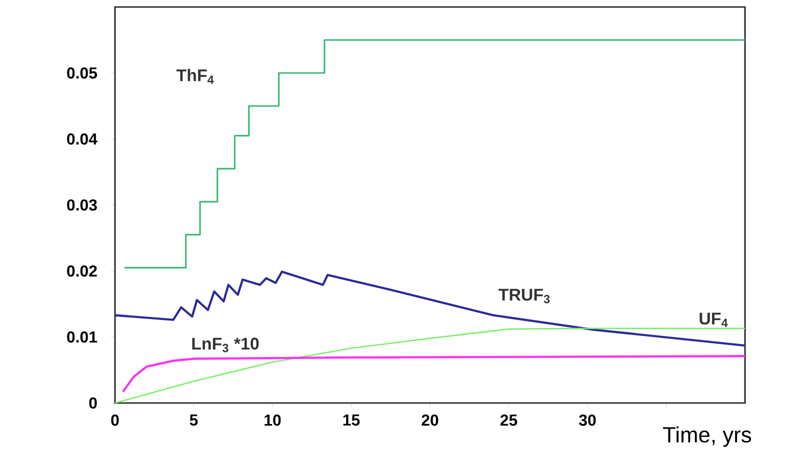 Image resolution: width=794 pixels, height=456 pixels. What do you see at coordinates (225, 345) in the screenshot?
I see `series-label: LnF$_{3}$ *10` at bounding box center [225, 345].